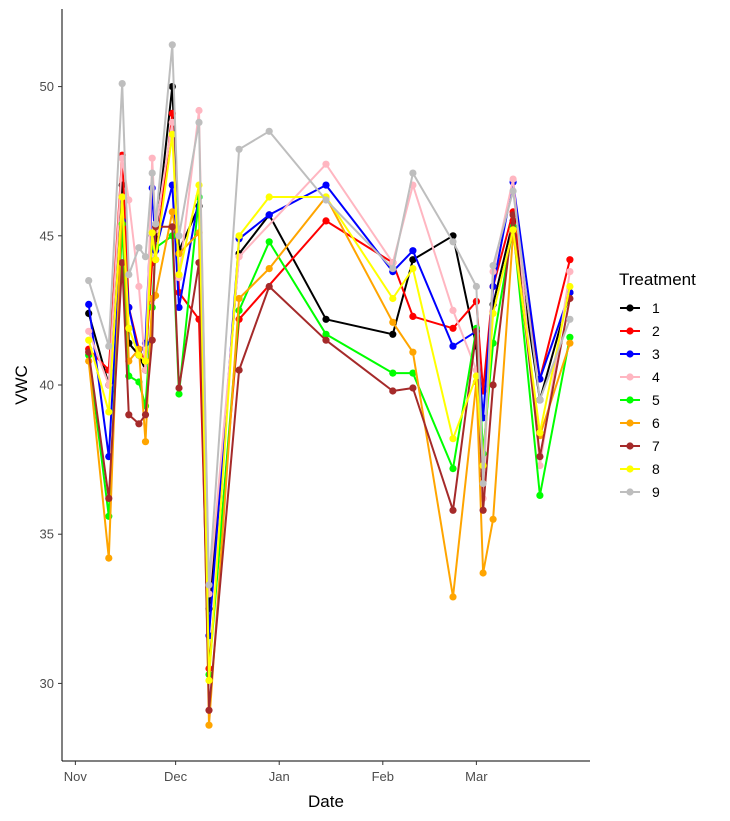 This screenshot has height=821, width=730. What do you see at coordinates (656, 354) in the screenshot?
I see `legend-label: 3` at bounding box center [656, 354].